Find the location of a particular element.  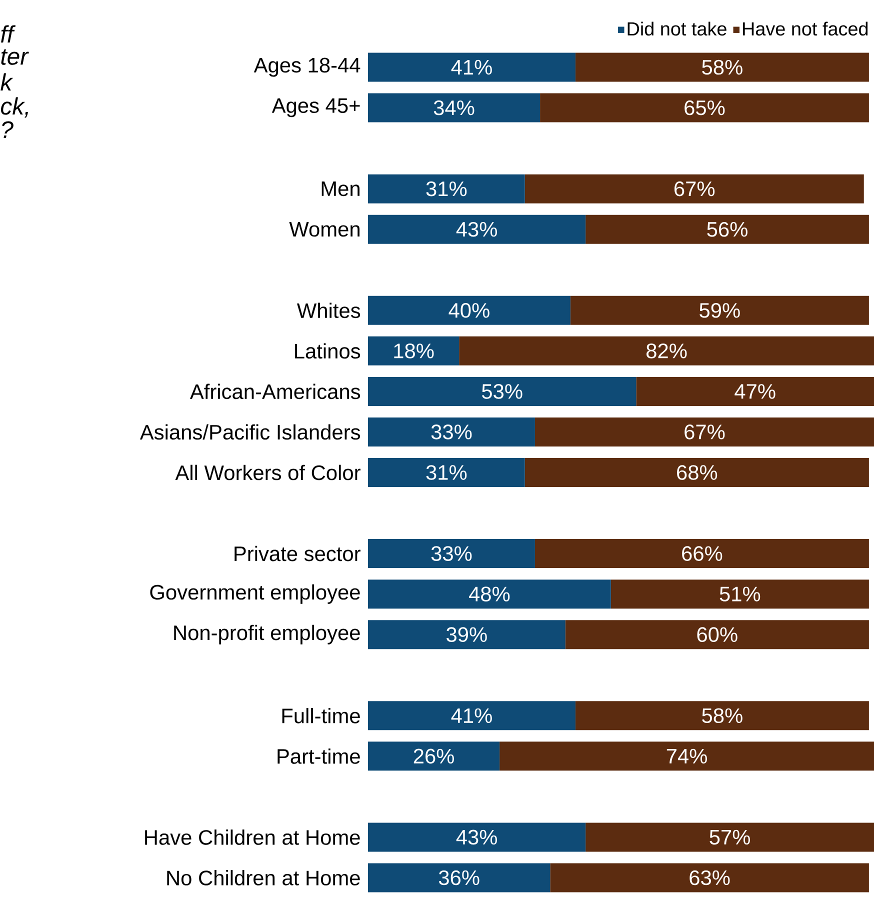

y-tick-label: No Children at Home is located at coordinates (263, 878).